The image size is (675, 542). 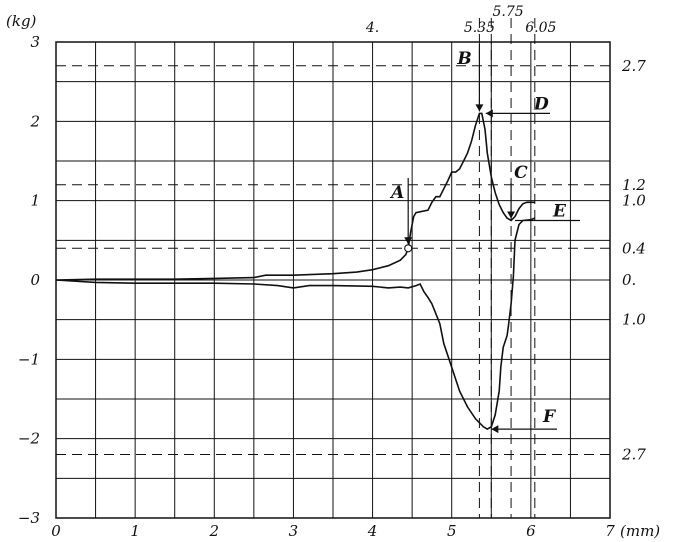 What do you see at coordinates (540, 28) in the screenshot?
I see `top-tick-label: 6.05` at bounding box center [540, 28].